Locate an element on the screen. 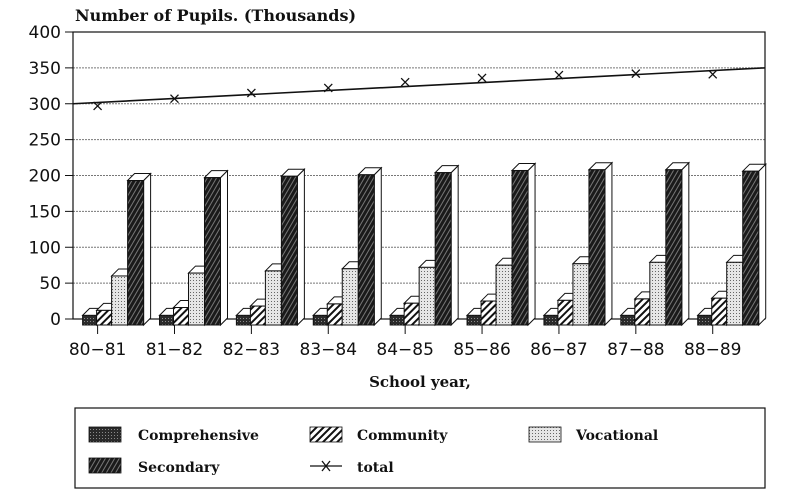  legend-swatch-community is located at coordinates (326, 434).